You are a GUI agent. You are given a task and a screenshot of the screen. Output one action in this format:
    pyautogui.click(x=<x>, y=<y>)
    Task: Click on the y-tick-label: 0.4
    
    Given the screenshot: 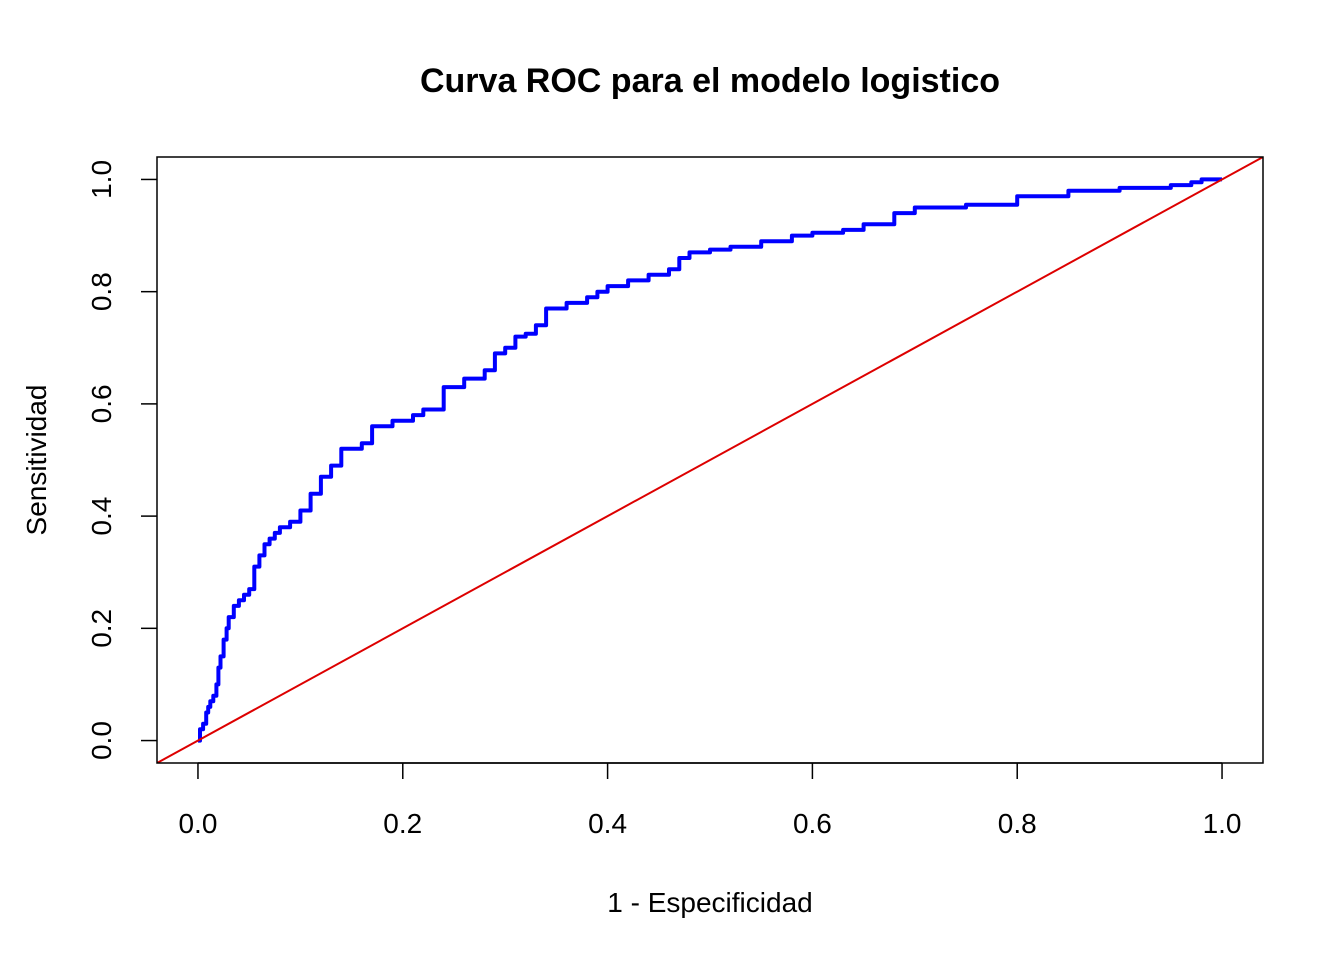 What is the action you would take?
    pyautogui.click(x=101, y=516)
    